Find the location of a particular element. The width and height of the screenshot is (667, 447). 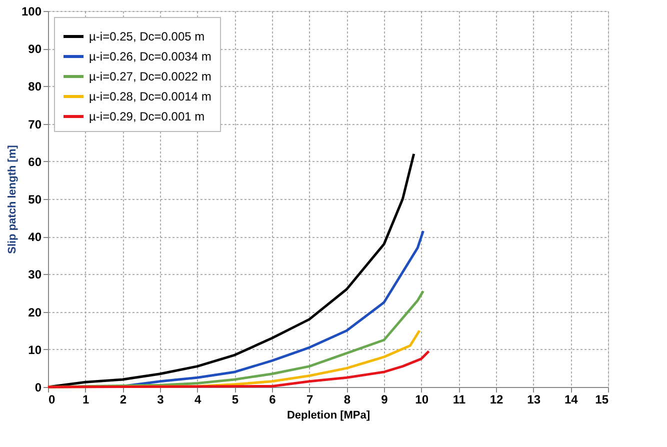

x-tick-label: 4 is located at coordinates (198, 399).